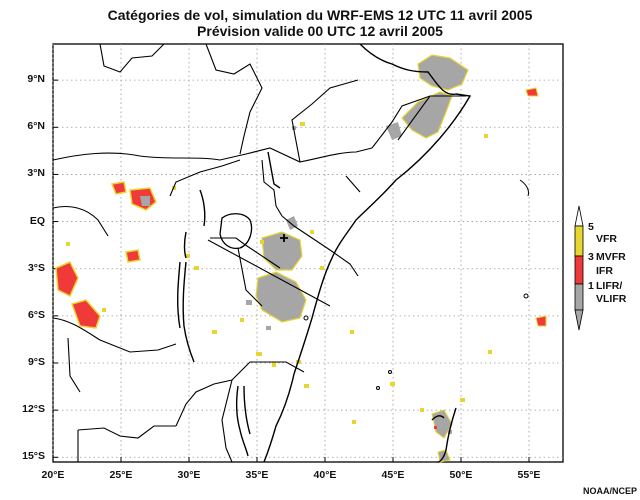 This screenshot has height=500, width=640. What do you see at coordinates (591, 257) in the screenshot?
I see `legend-tick-3: 3` at bounding box center [591, 257].